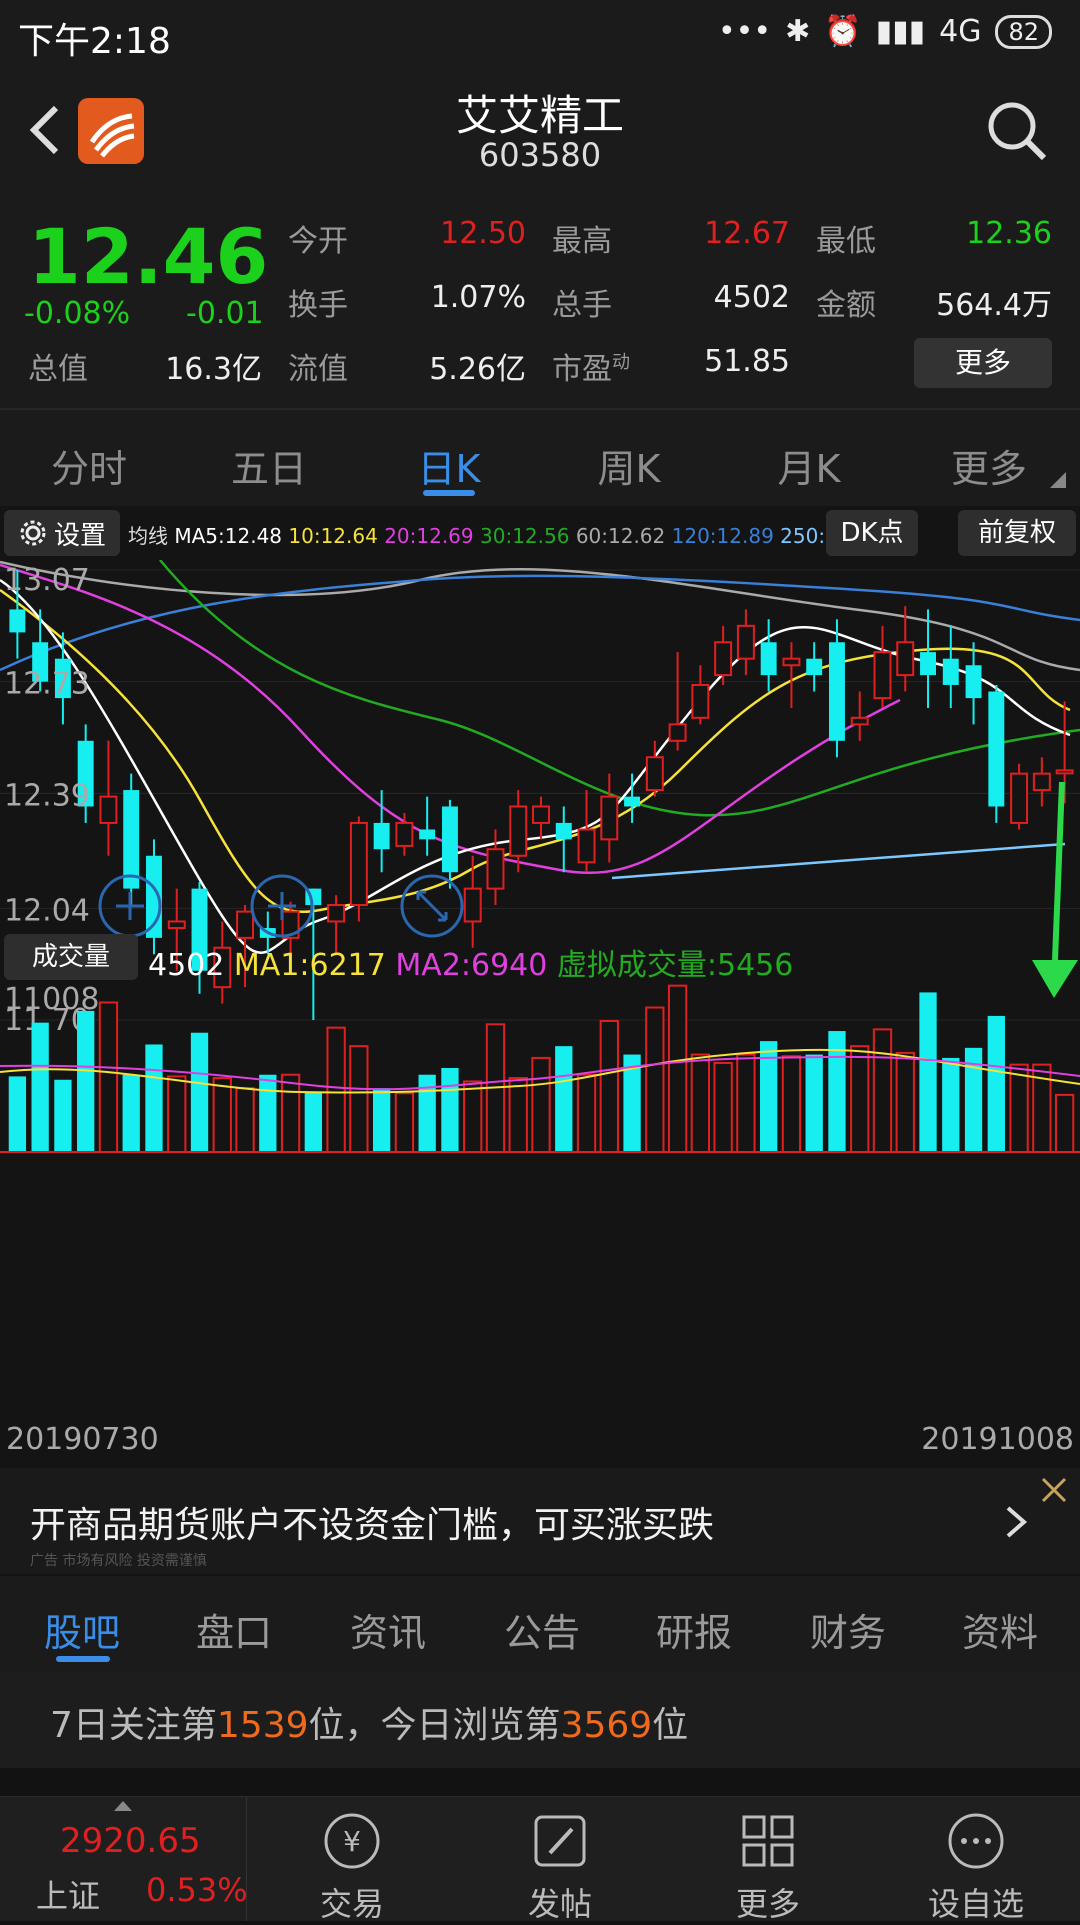  Describe the element at coordinates (432, 906) in the screenshot. I see `fullscreen-icon` at that location.